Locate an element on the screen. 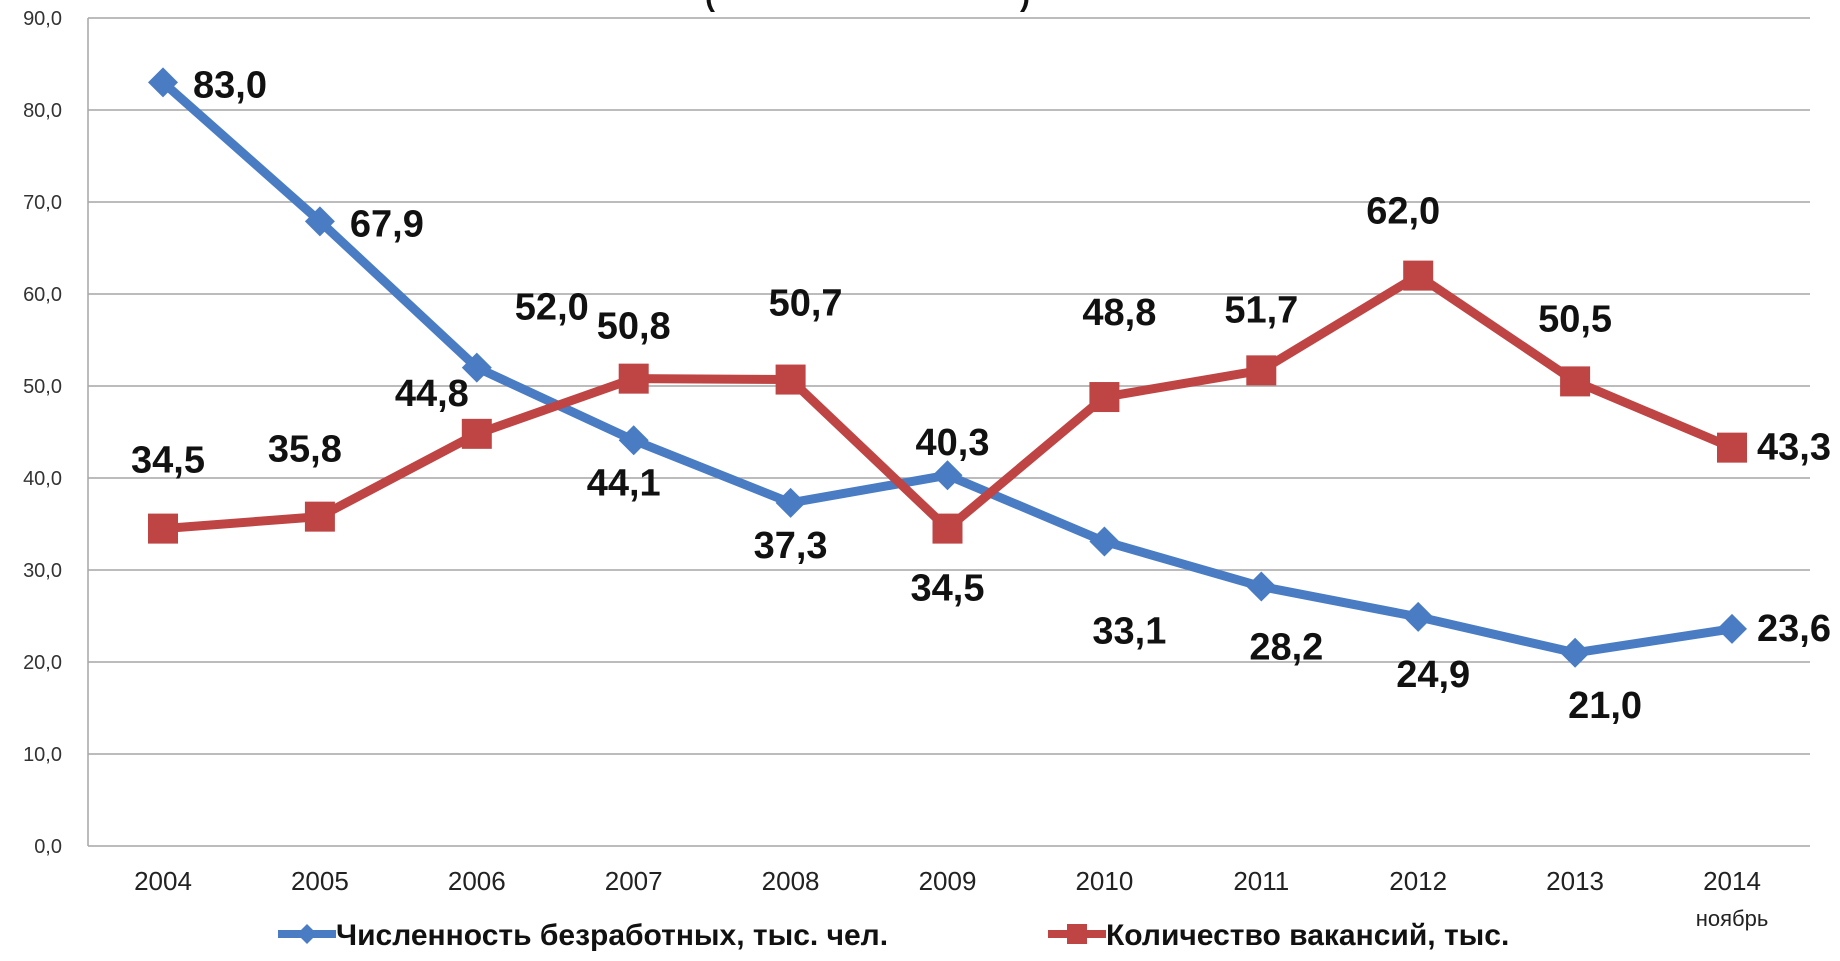 The image size is (1840, 961). data-label: 33,1 is located at coordinates (1129, 631).